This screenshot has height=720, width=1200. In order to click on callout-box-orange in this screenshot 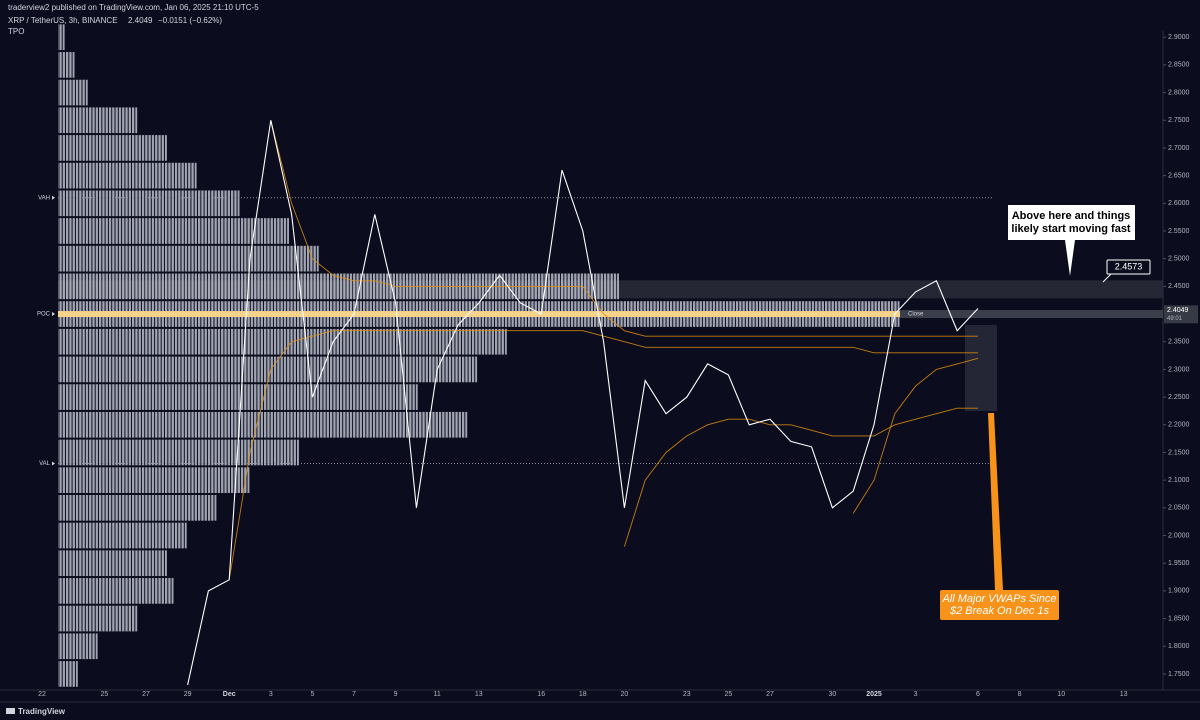, I will do `click(999, 605)`.